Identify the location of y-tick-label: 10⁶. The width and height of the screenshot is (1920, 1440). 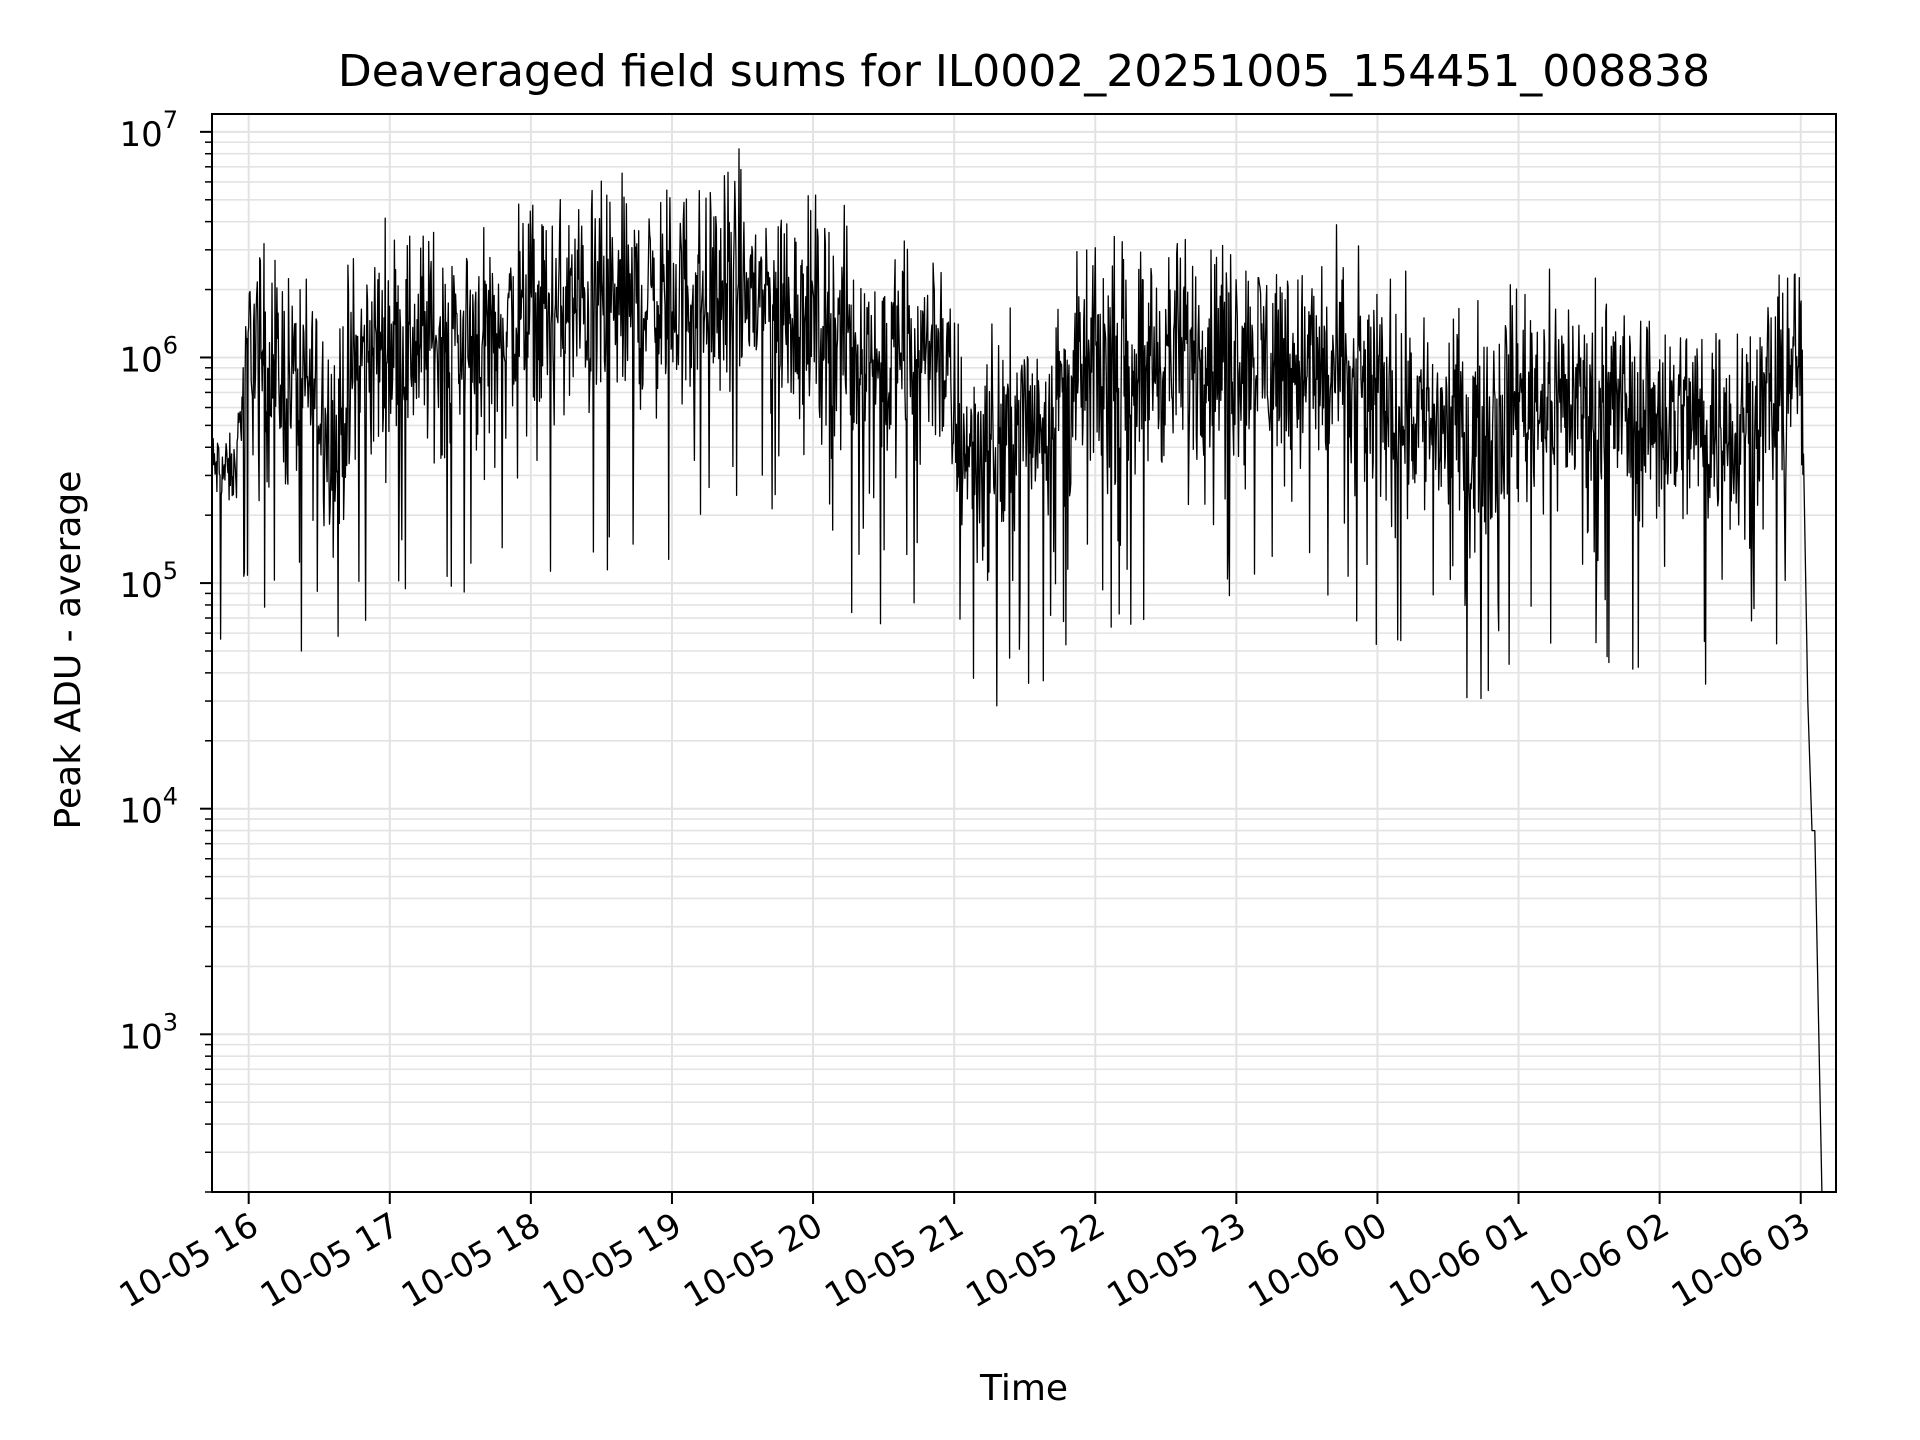
(148, 355).